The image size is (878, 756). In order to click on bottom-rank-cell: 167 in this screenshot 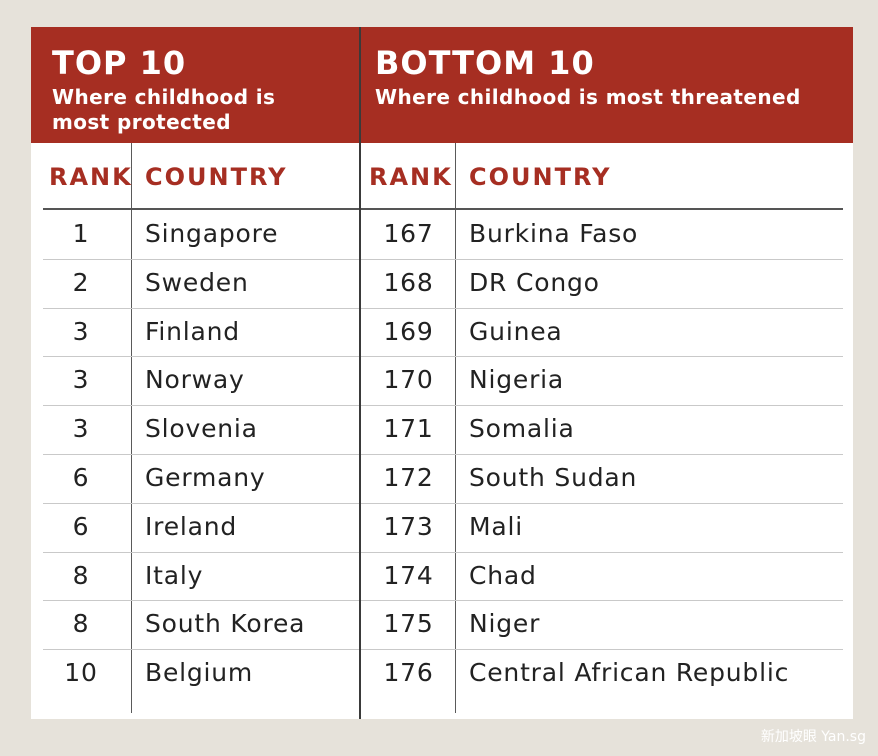, I will do `click(408, 233)`.